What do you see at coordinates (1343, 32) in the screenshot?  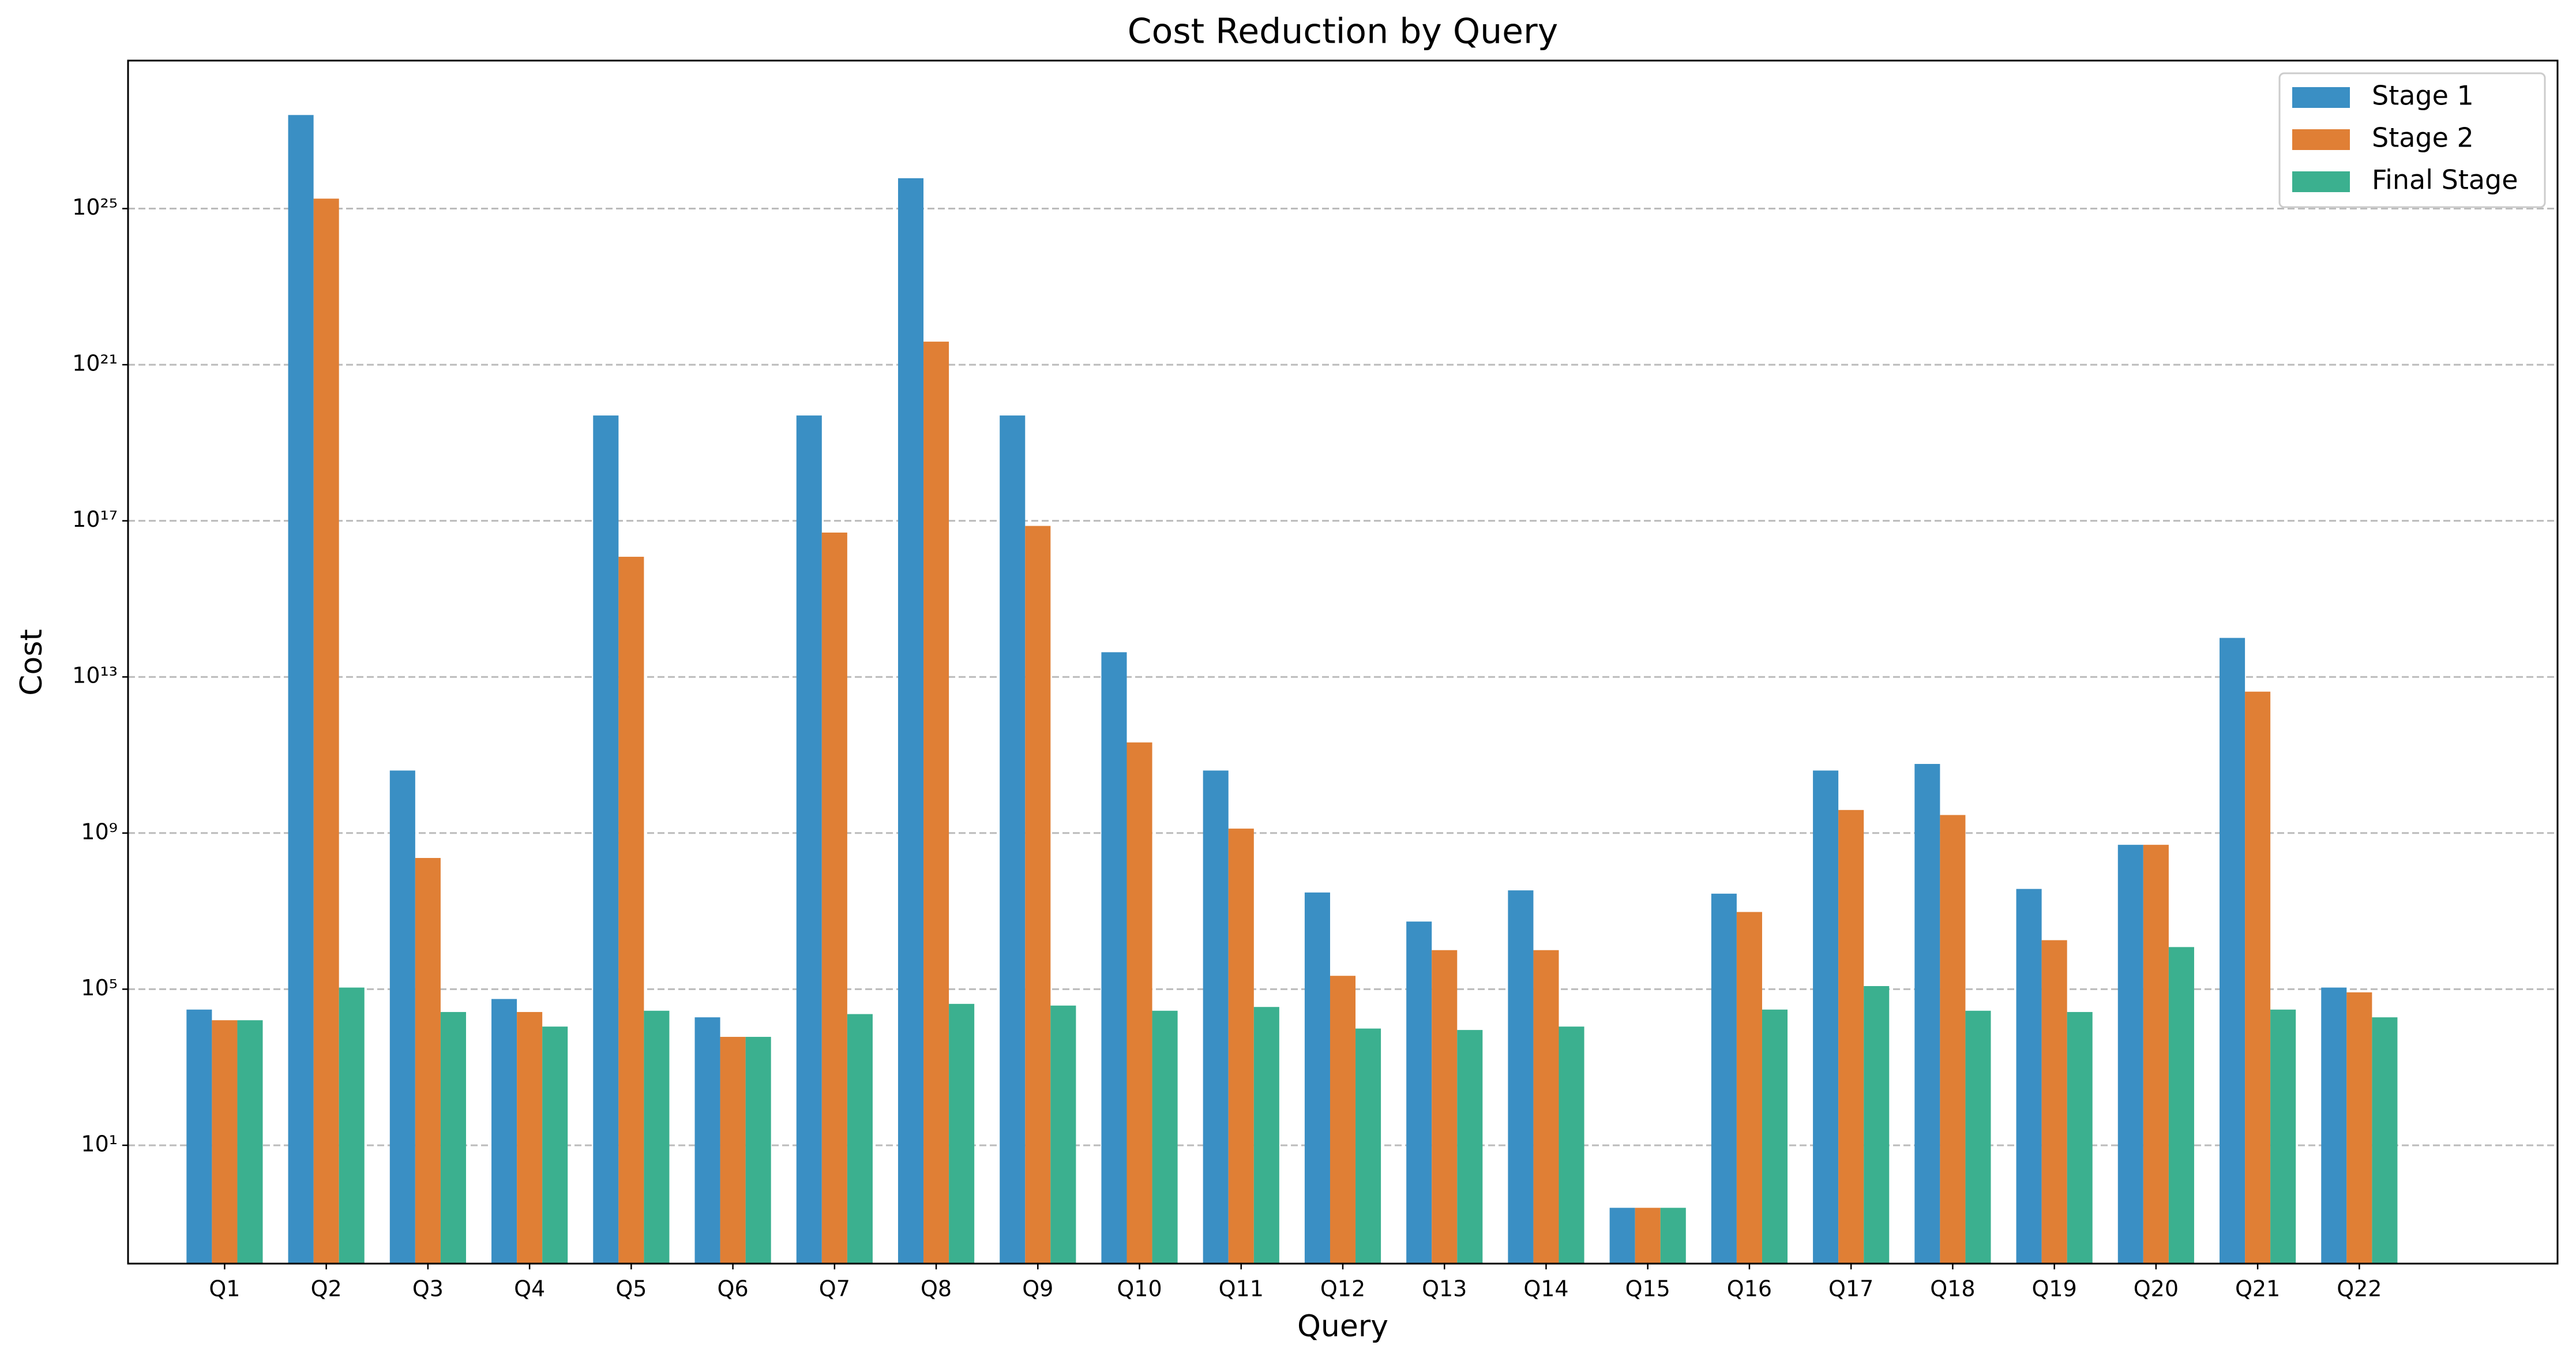 I see `chart-title: Cost Reduction by Query` at bounding box center [1343, 32].